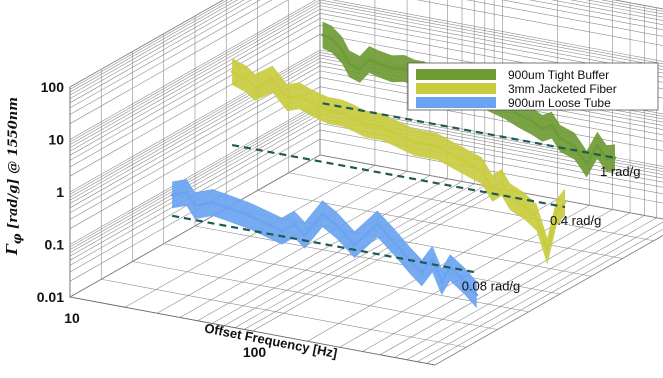 The image size is (663, 378). What do you see at coordinates (255, 352) in the screenshot?
I see `x-tick-label: 100` at bounding box center [255, 352].